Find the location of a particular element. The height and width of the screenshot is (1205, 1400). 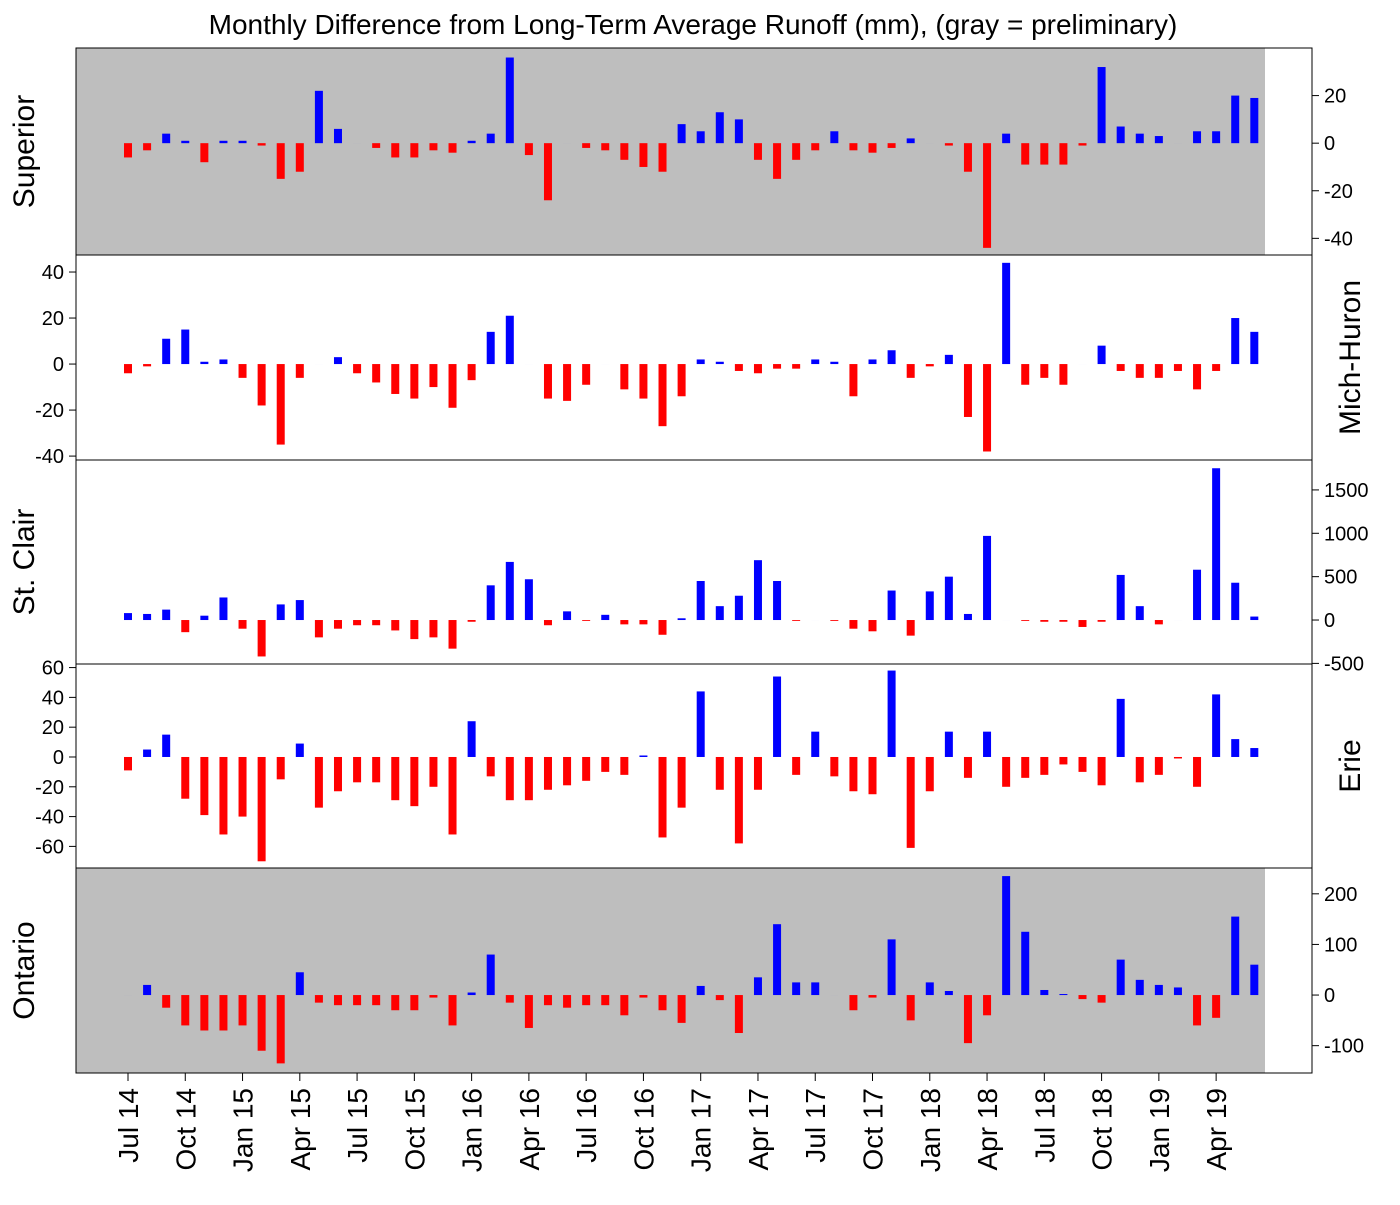

y-tick-label: -20 is located at coordinates (1338, 192).